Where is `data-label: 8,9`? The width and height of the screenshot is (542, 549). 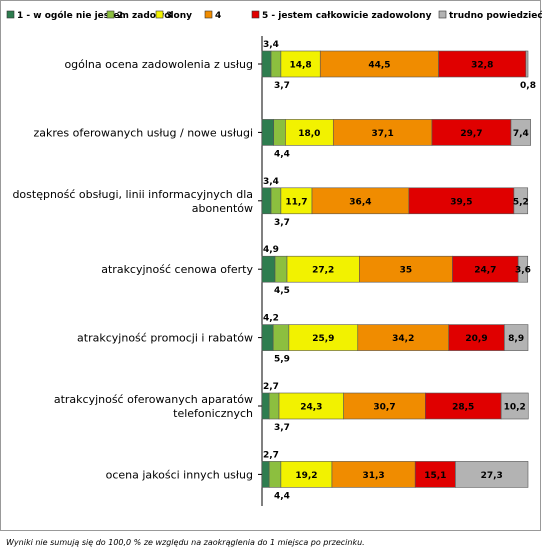 data-label: 8,9 is located at coordinates (516, 339).